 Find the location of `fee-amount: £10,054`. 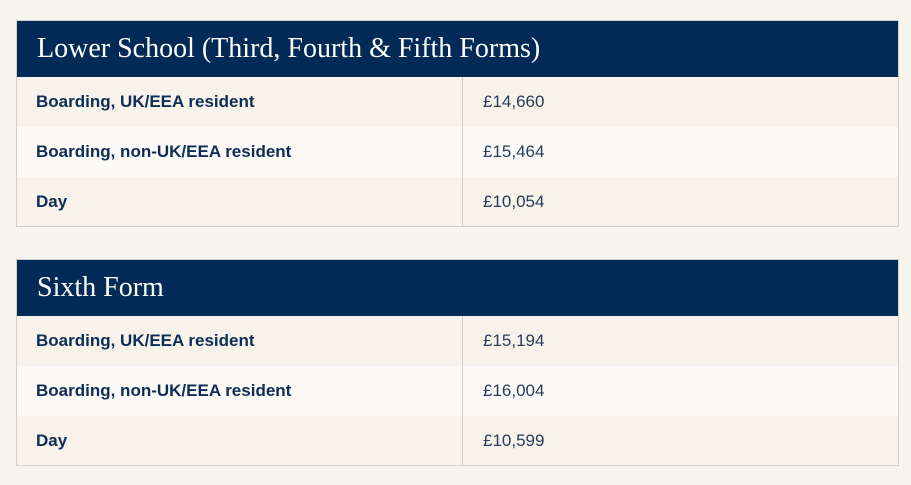

fee-amount: £10,054 is located at coordinates (514, 201).